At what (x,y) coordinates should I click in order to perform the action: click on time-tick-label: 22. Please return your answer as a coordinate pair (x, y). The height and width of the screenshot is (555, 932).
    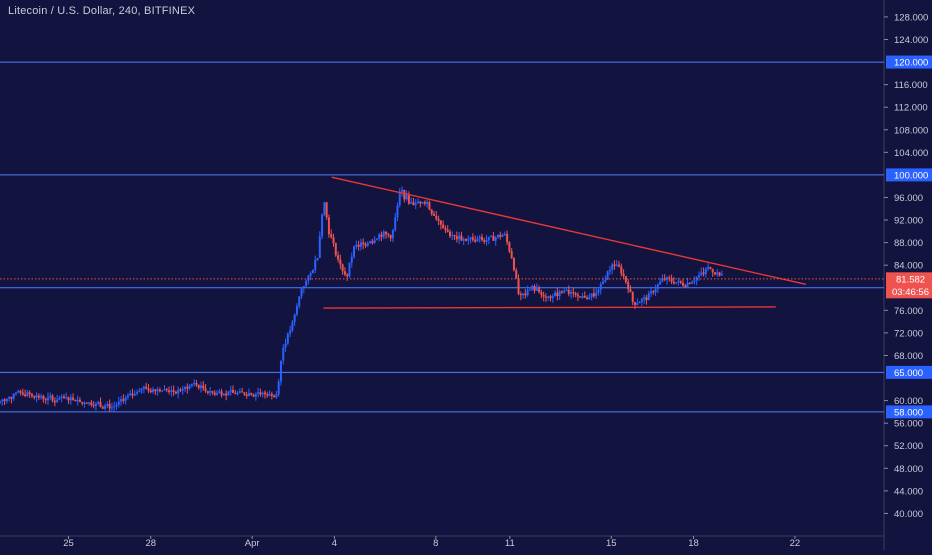
    Looking at the image, I should click on (795, 543).